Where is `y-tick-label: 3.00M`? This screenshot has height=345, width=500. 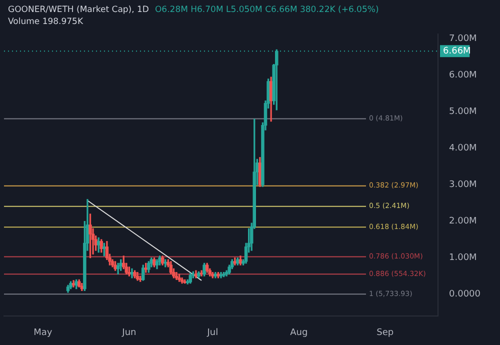 y-tick-label: 3.00M is located at coordinates (463, 185).